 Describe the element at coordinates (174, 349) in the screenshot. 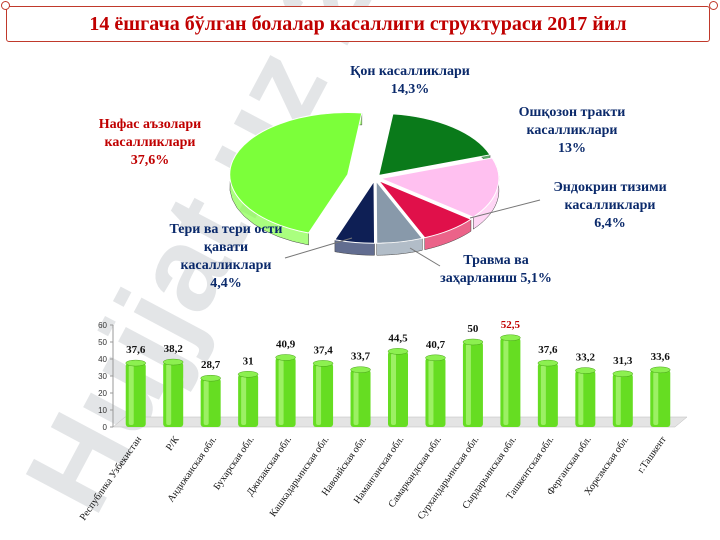

I see `bar-value-label: 38,2` at that location.